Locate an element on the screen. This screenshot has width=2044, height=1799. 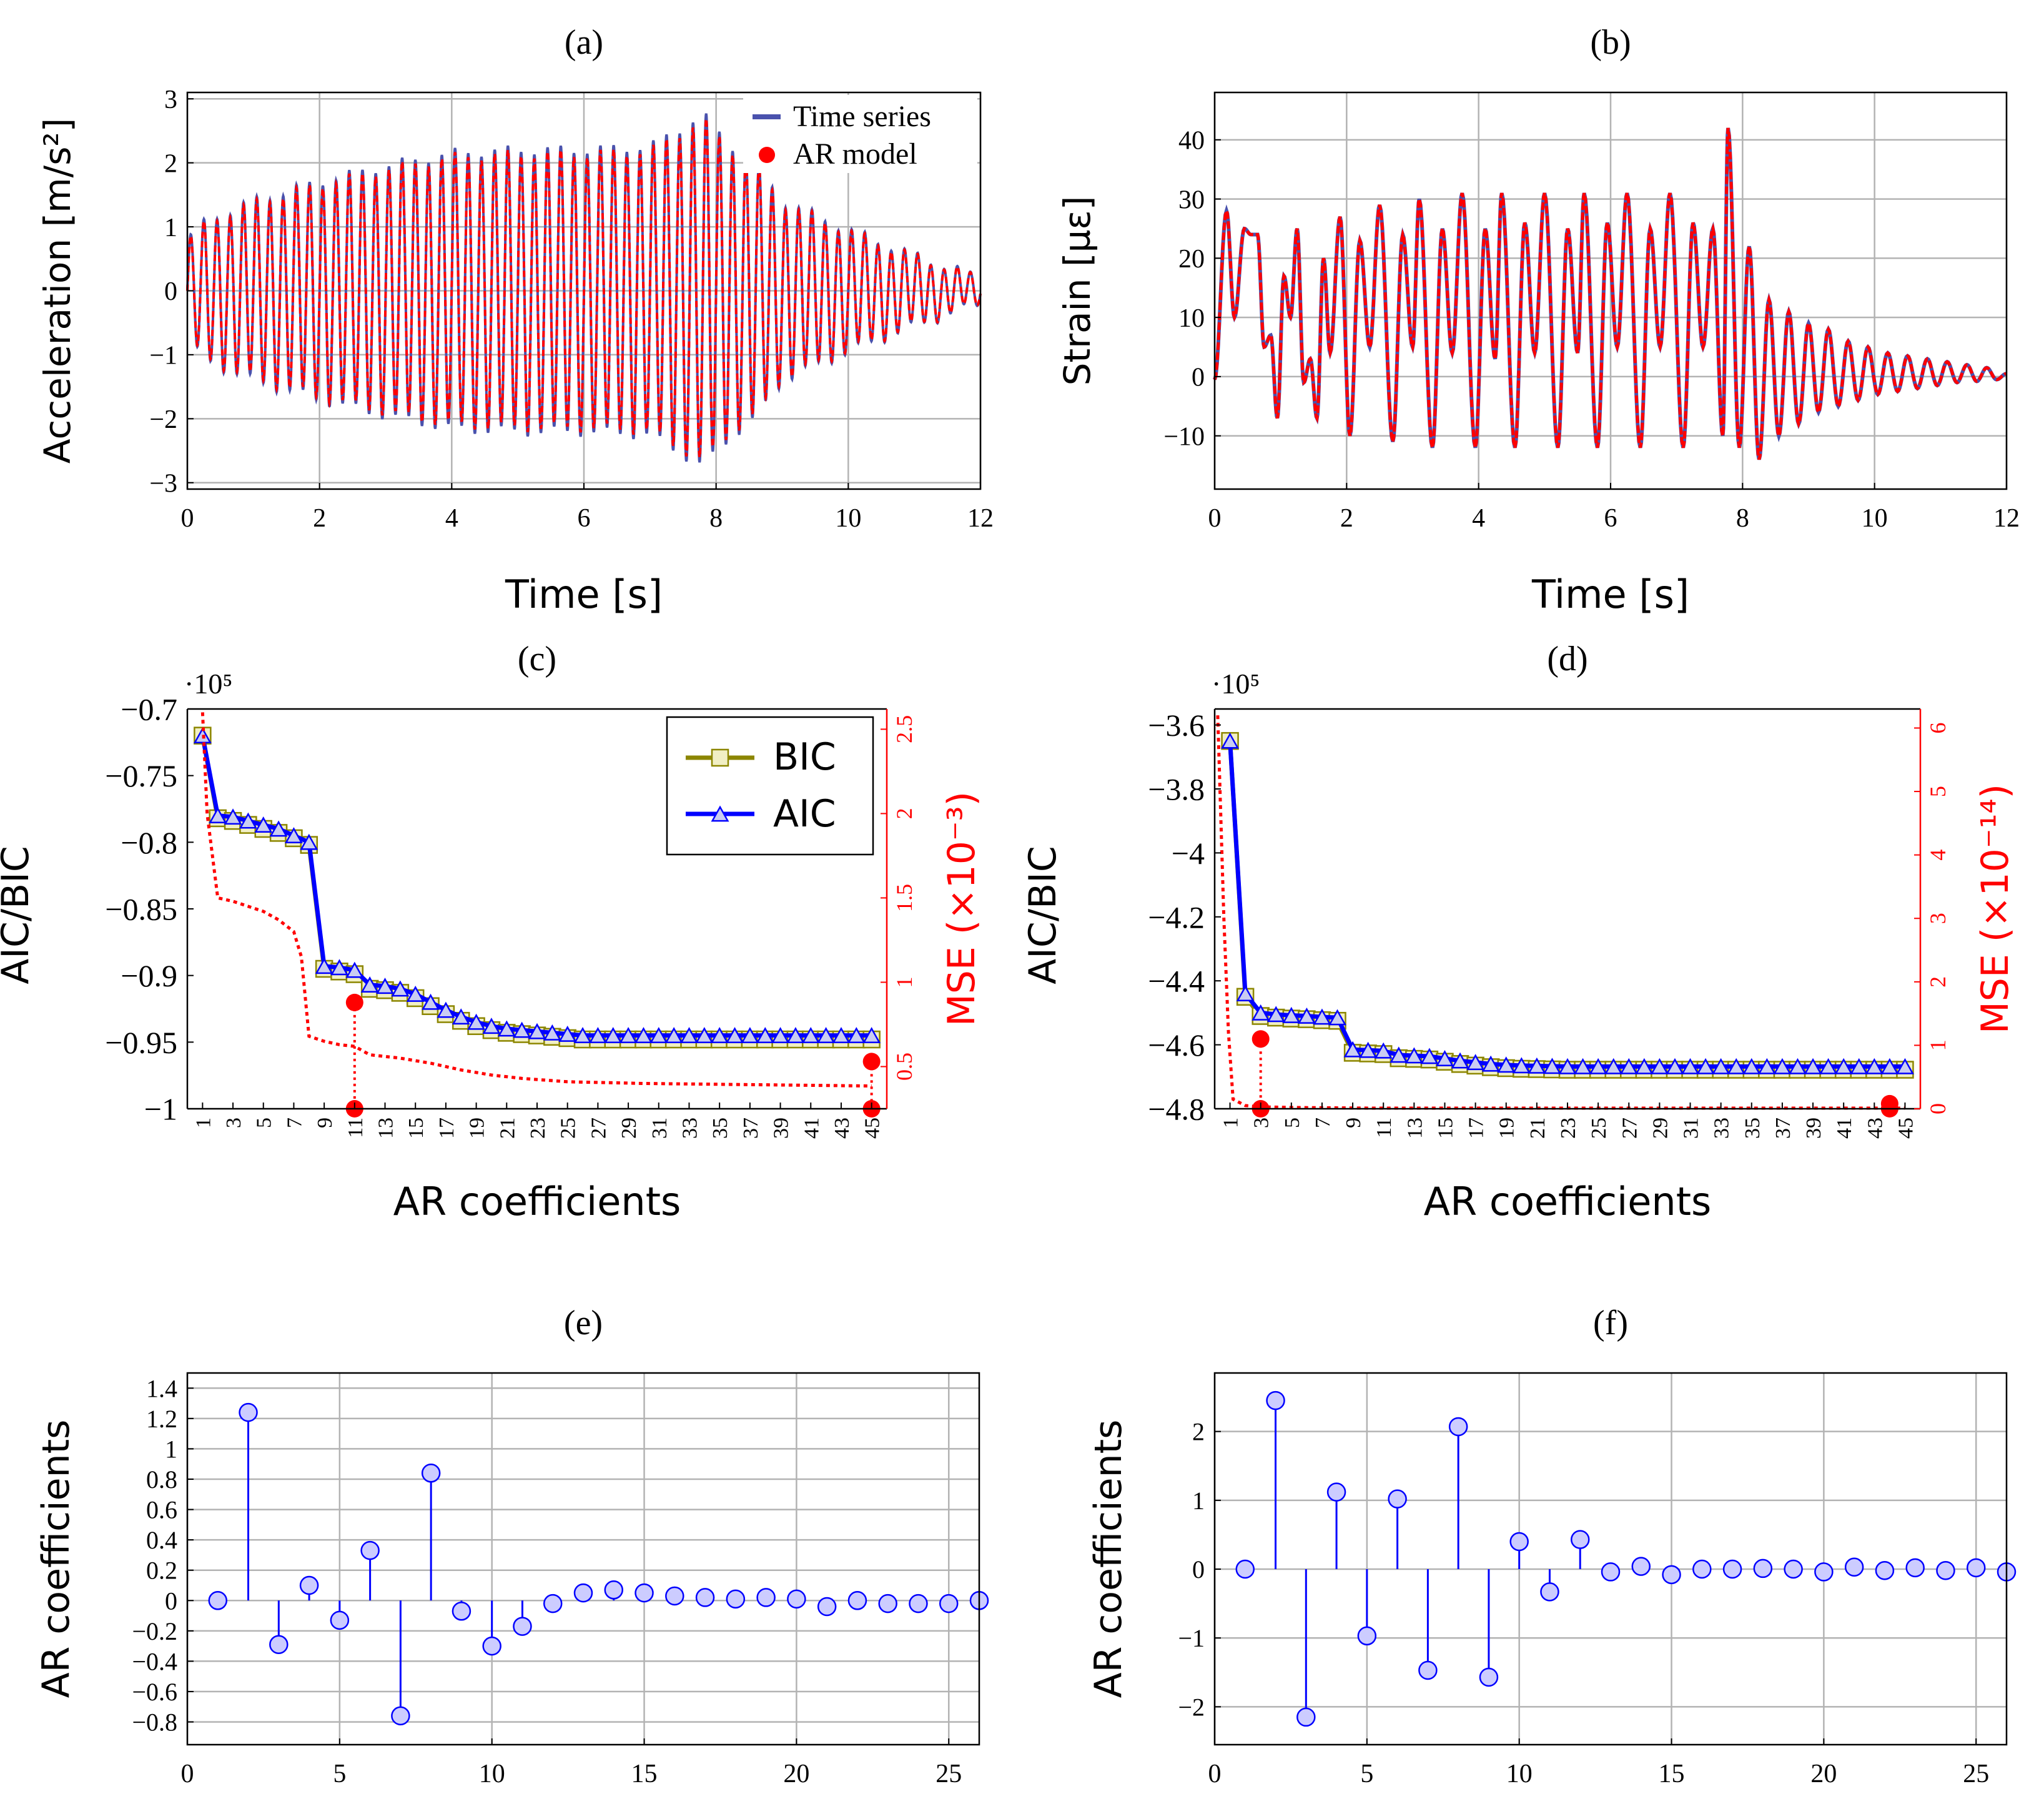
panel-d-ylabel-right: MSE (×10⁻¹⁴) is located at coordinates (1995, 909).